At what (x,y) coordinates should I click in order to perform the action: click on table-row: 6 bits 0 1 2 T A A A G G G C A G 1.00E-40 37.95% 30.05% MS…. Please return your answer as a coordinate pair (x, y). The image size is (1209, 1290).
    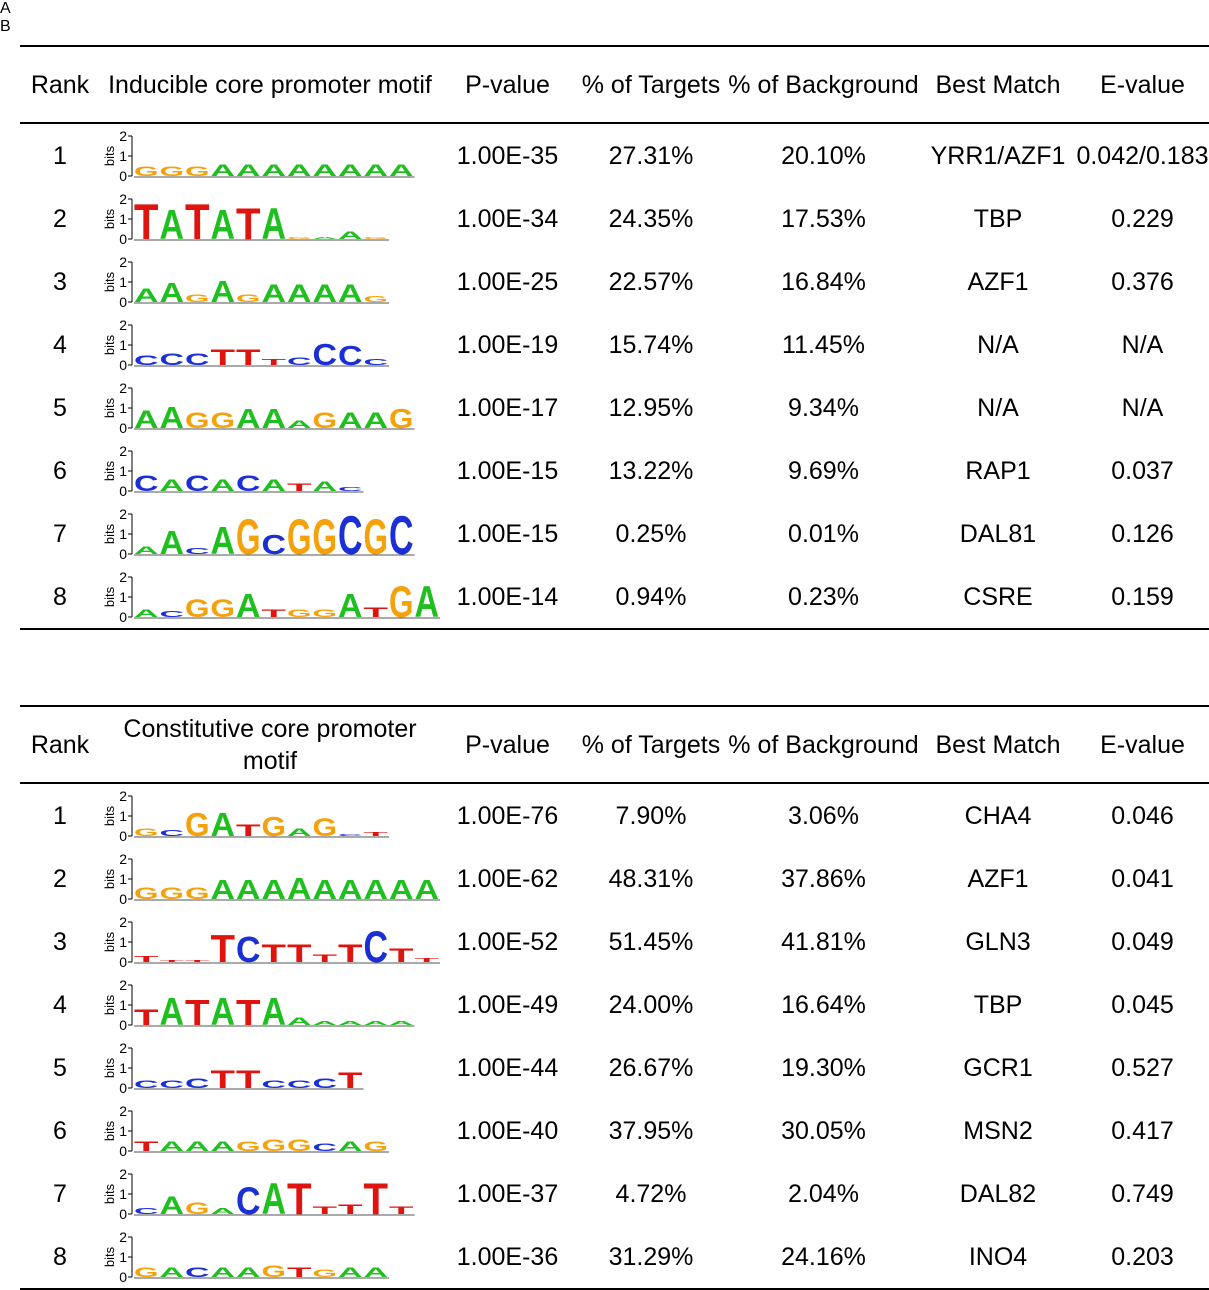
    Looking at the image, I should click on (614, 1130).